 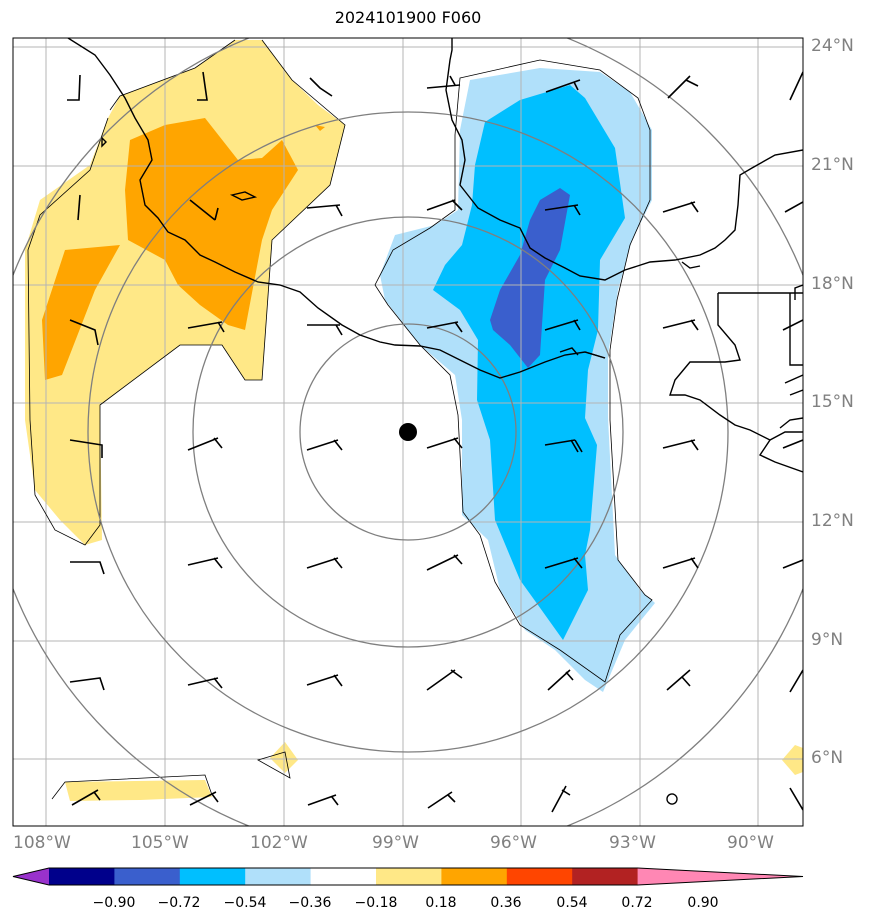 I want to click on colorbar-tick: 0.36, so click(x=506, y=903).